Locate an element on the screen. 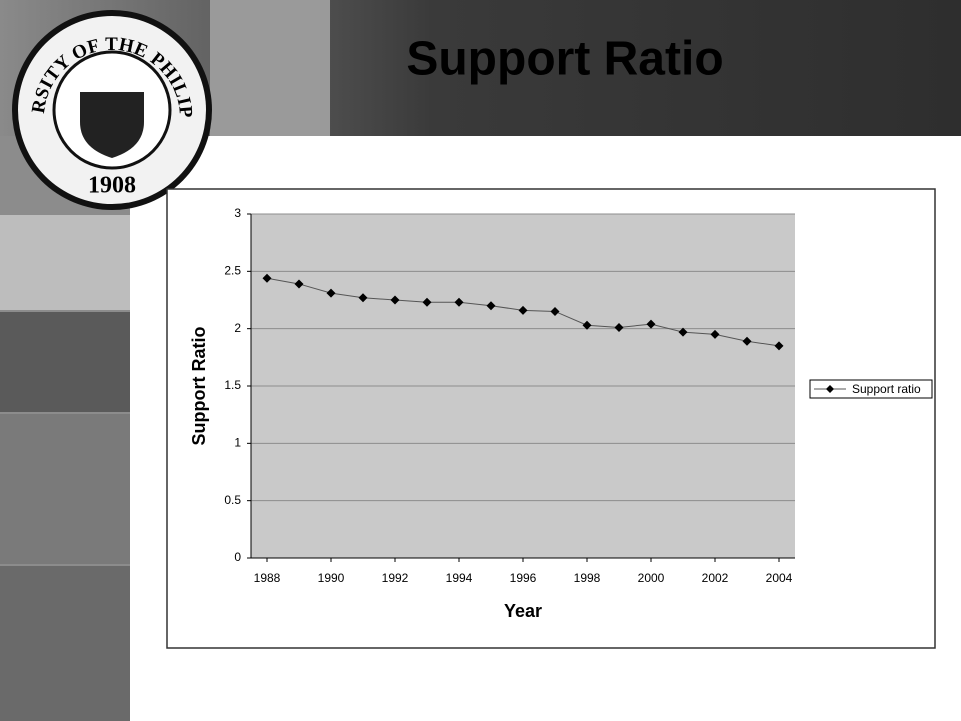 Image resolution: width=961 pixels, height=721 pixels. x-tick-label: 2000 is located at coordinates (651, 578).